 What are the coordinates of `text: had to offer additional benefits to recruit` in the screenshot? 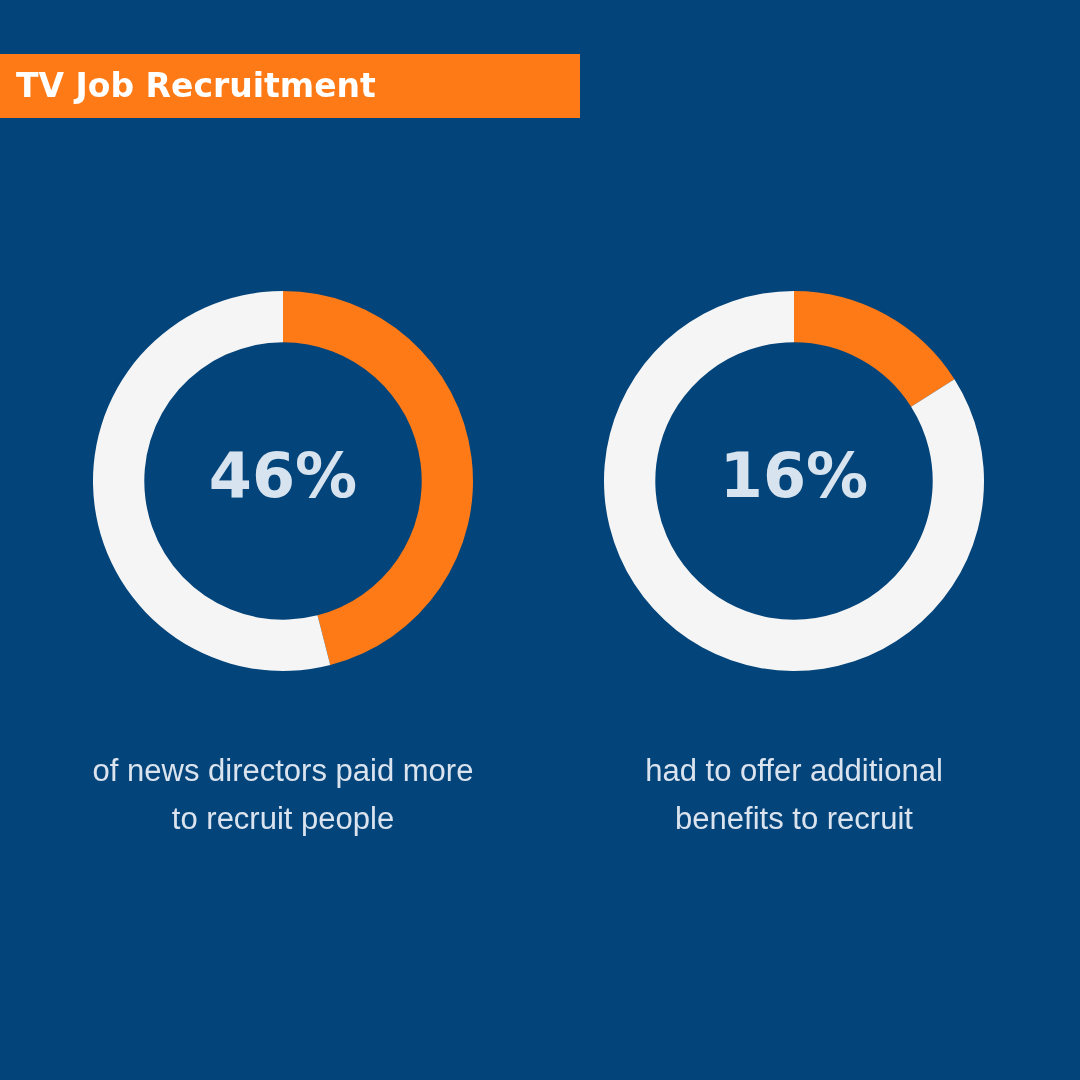 It's located at (794, 795).